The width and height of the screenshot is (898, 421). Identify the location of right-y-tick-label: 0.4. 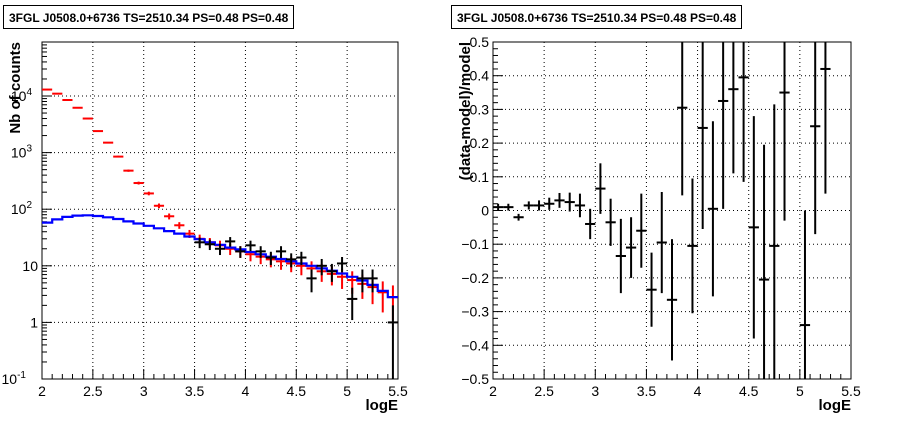
(480, 76).